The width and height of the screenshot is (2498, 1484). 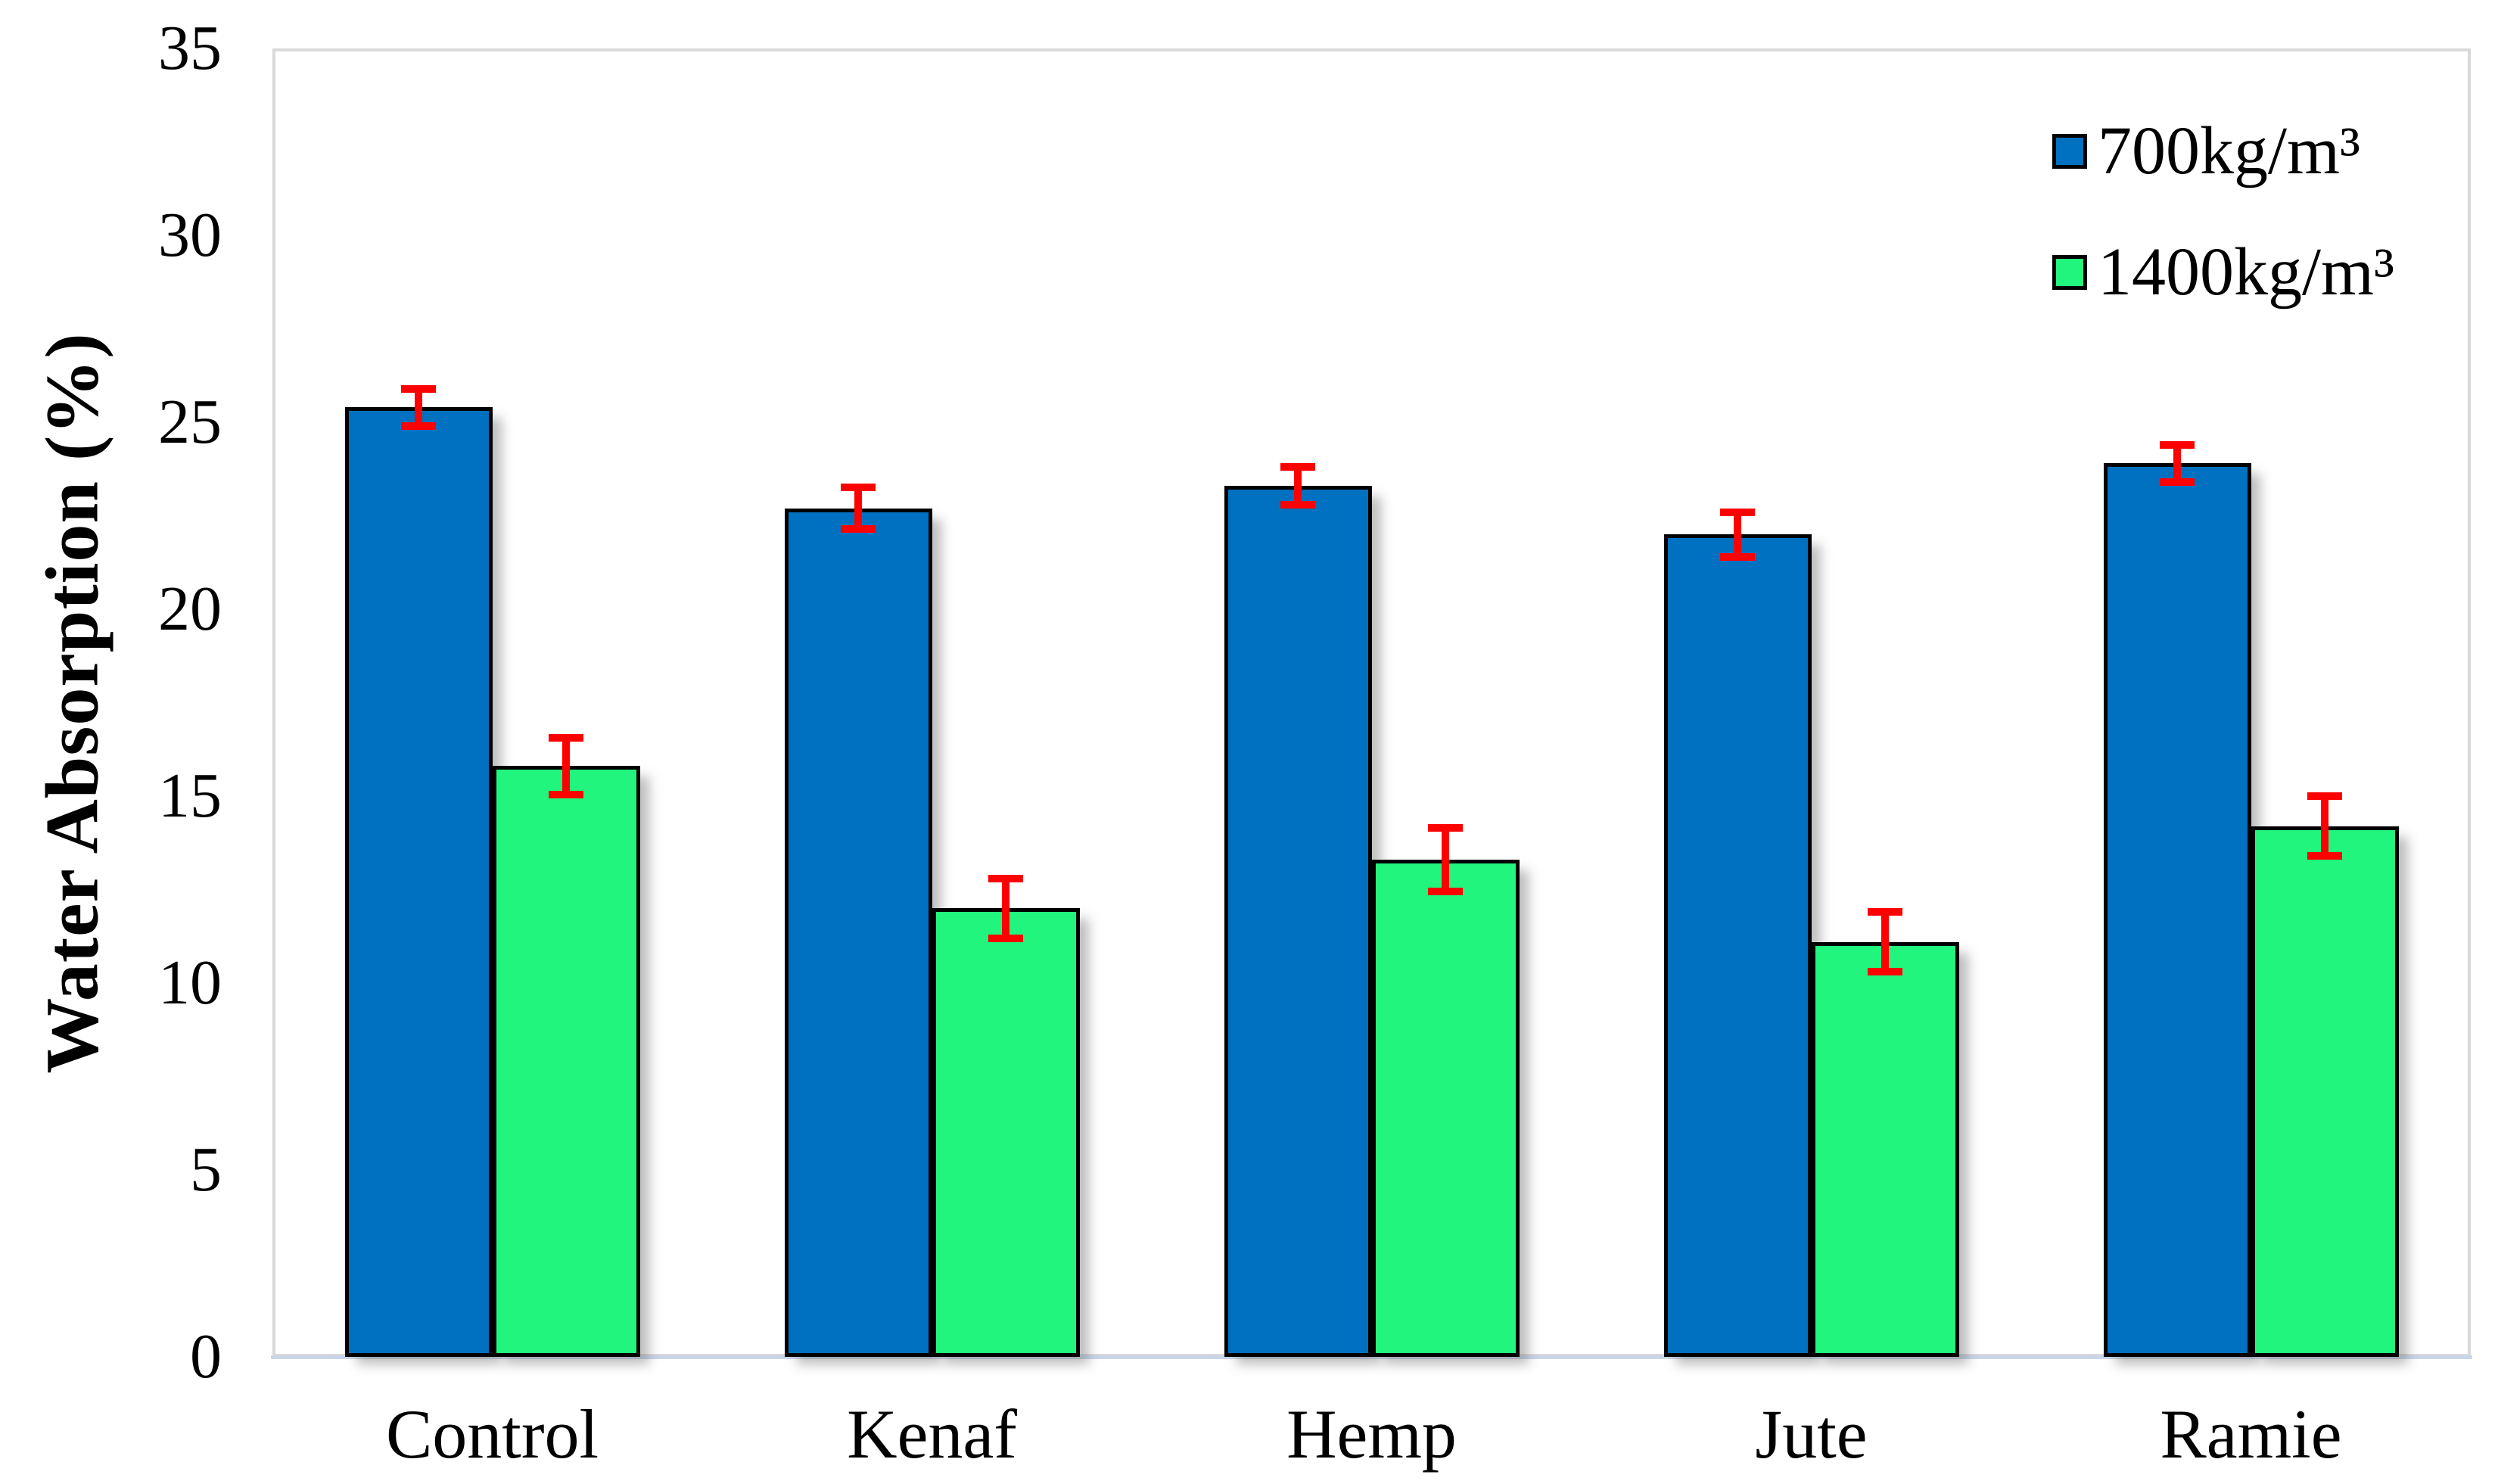 I want to click on legend-label: 700kg/m³, so click(x=2229, y=151).